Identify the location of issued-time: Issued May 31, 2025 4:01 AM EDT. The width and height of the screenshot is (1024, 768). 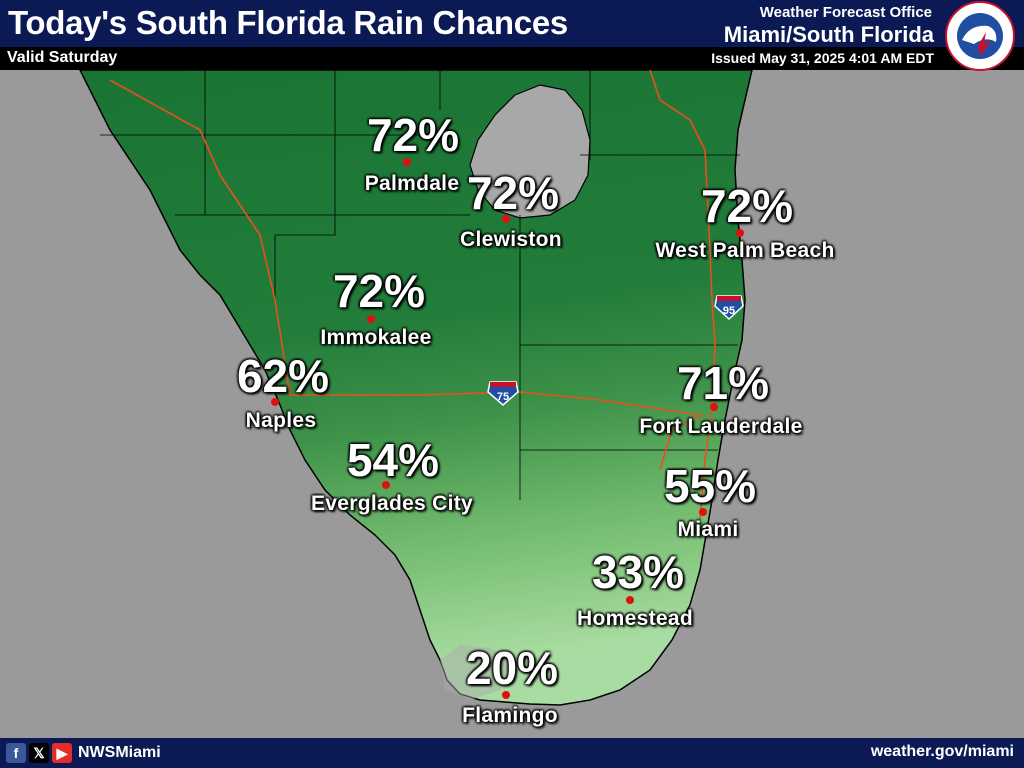
(822, 58).